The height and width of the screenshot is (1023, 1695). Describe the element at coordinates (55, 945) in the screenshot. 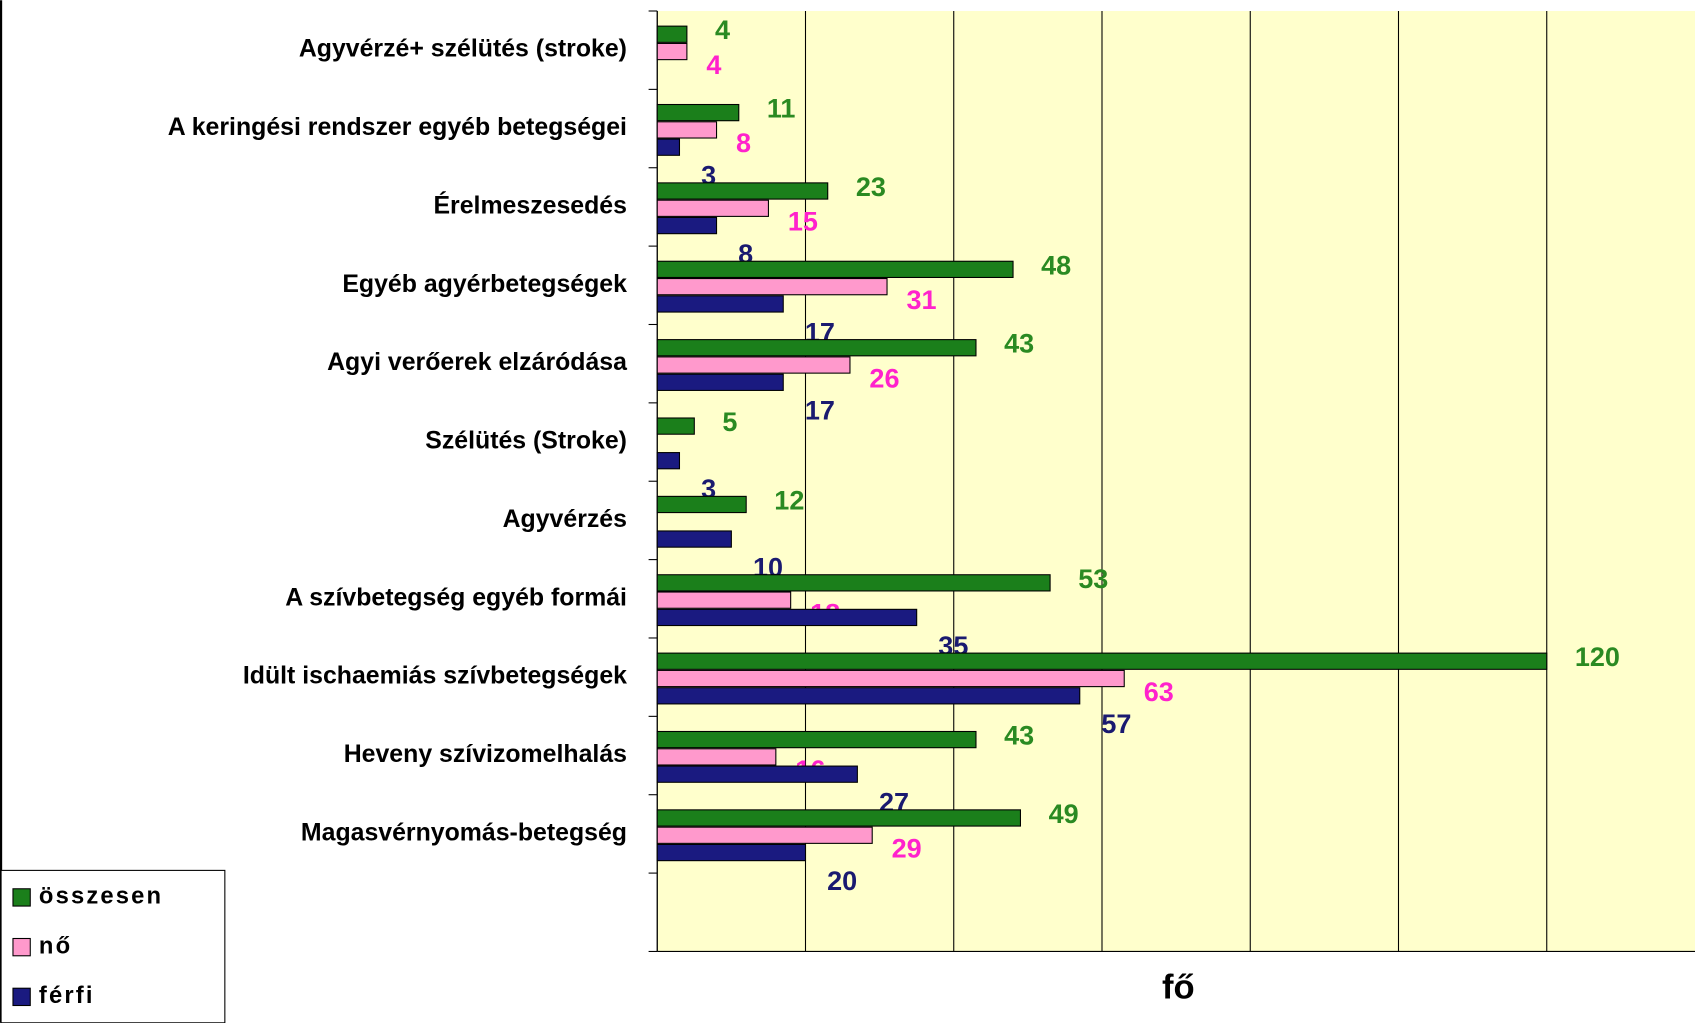

I see `legend-label: nő` at that location.